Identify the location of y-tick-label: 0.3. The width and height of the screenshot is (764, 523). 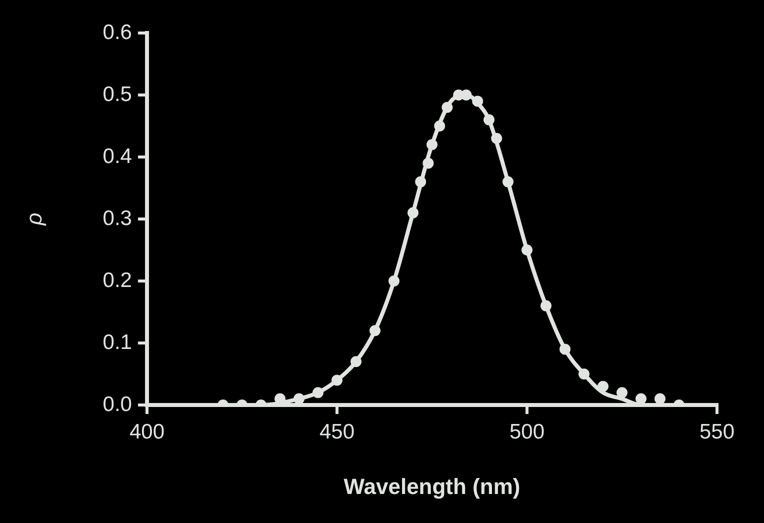
(117, 218).